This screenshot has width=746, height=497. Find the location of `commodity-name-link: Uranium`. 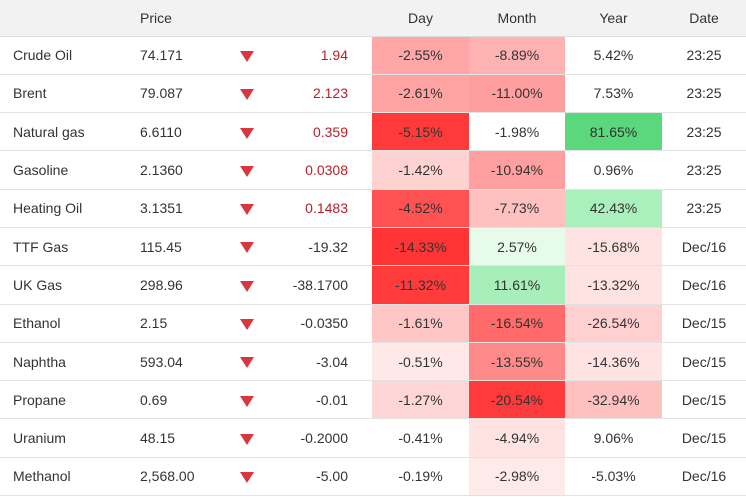

commodity-name-link: Uranium is located at coordinates (70, 438).